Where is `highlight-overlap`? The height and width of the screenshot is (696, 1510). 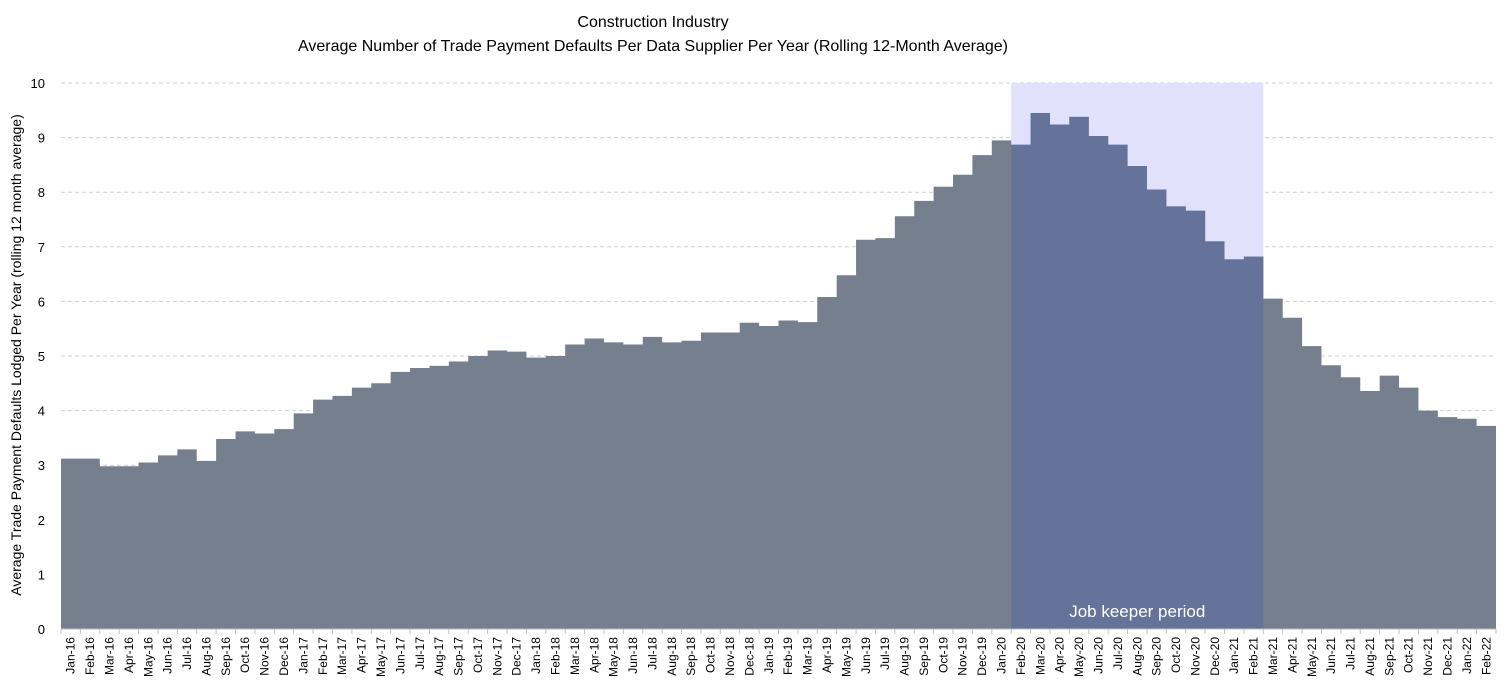 highlight-overlap is located at coordinates (1137, 371).